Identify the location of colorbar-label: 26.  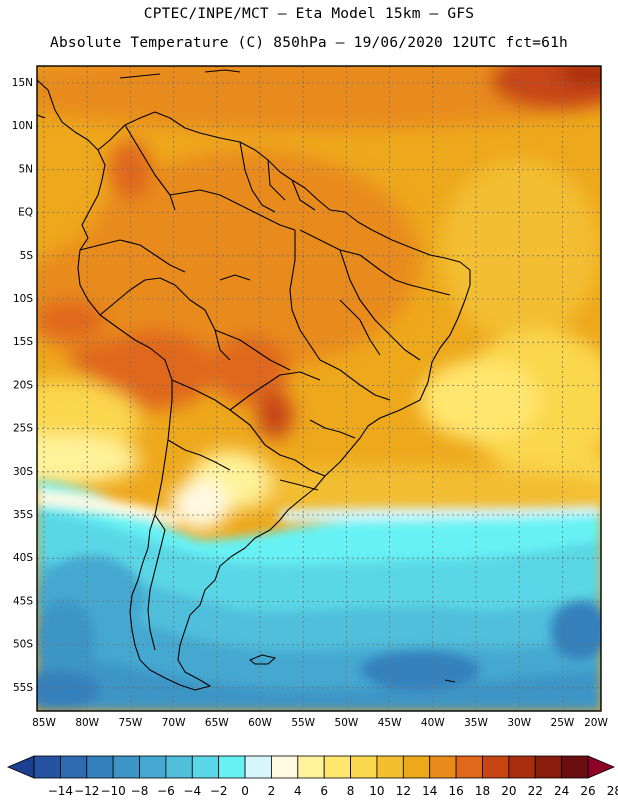
(587, 791).